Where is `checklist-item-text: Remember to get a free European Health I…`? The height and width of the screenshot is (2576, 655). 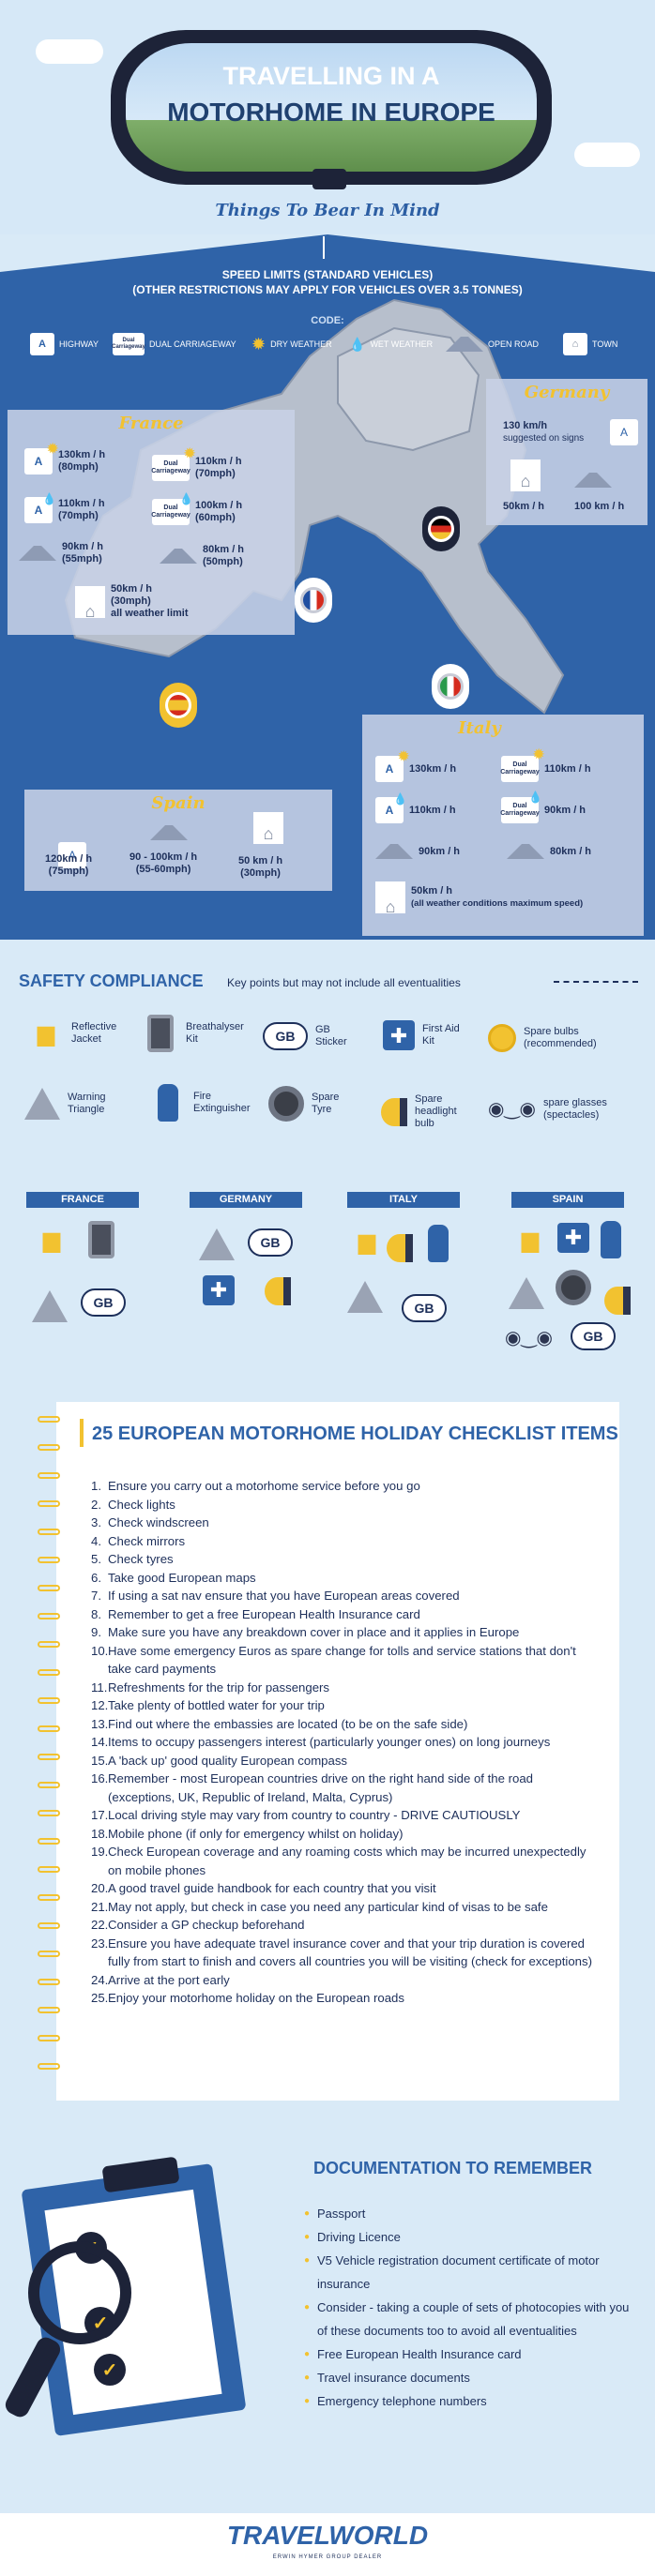 checklist-item-text: Remember to get a free European Health I… is located at coordinates (264, 1613).